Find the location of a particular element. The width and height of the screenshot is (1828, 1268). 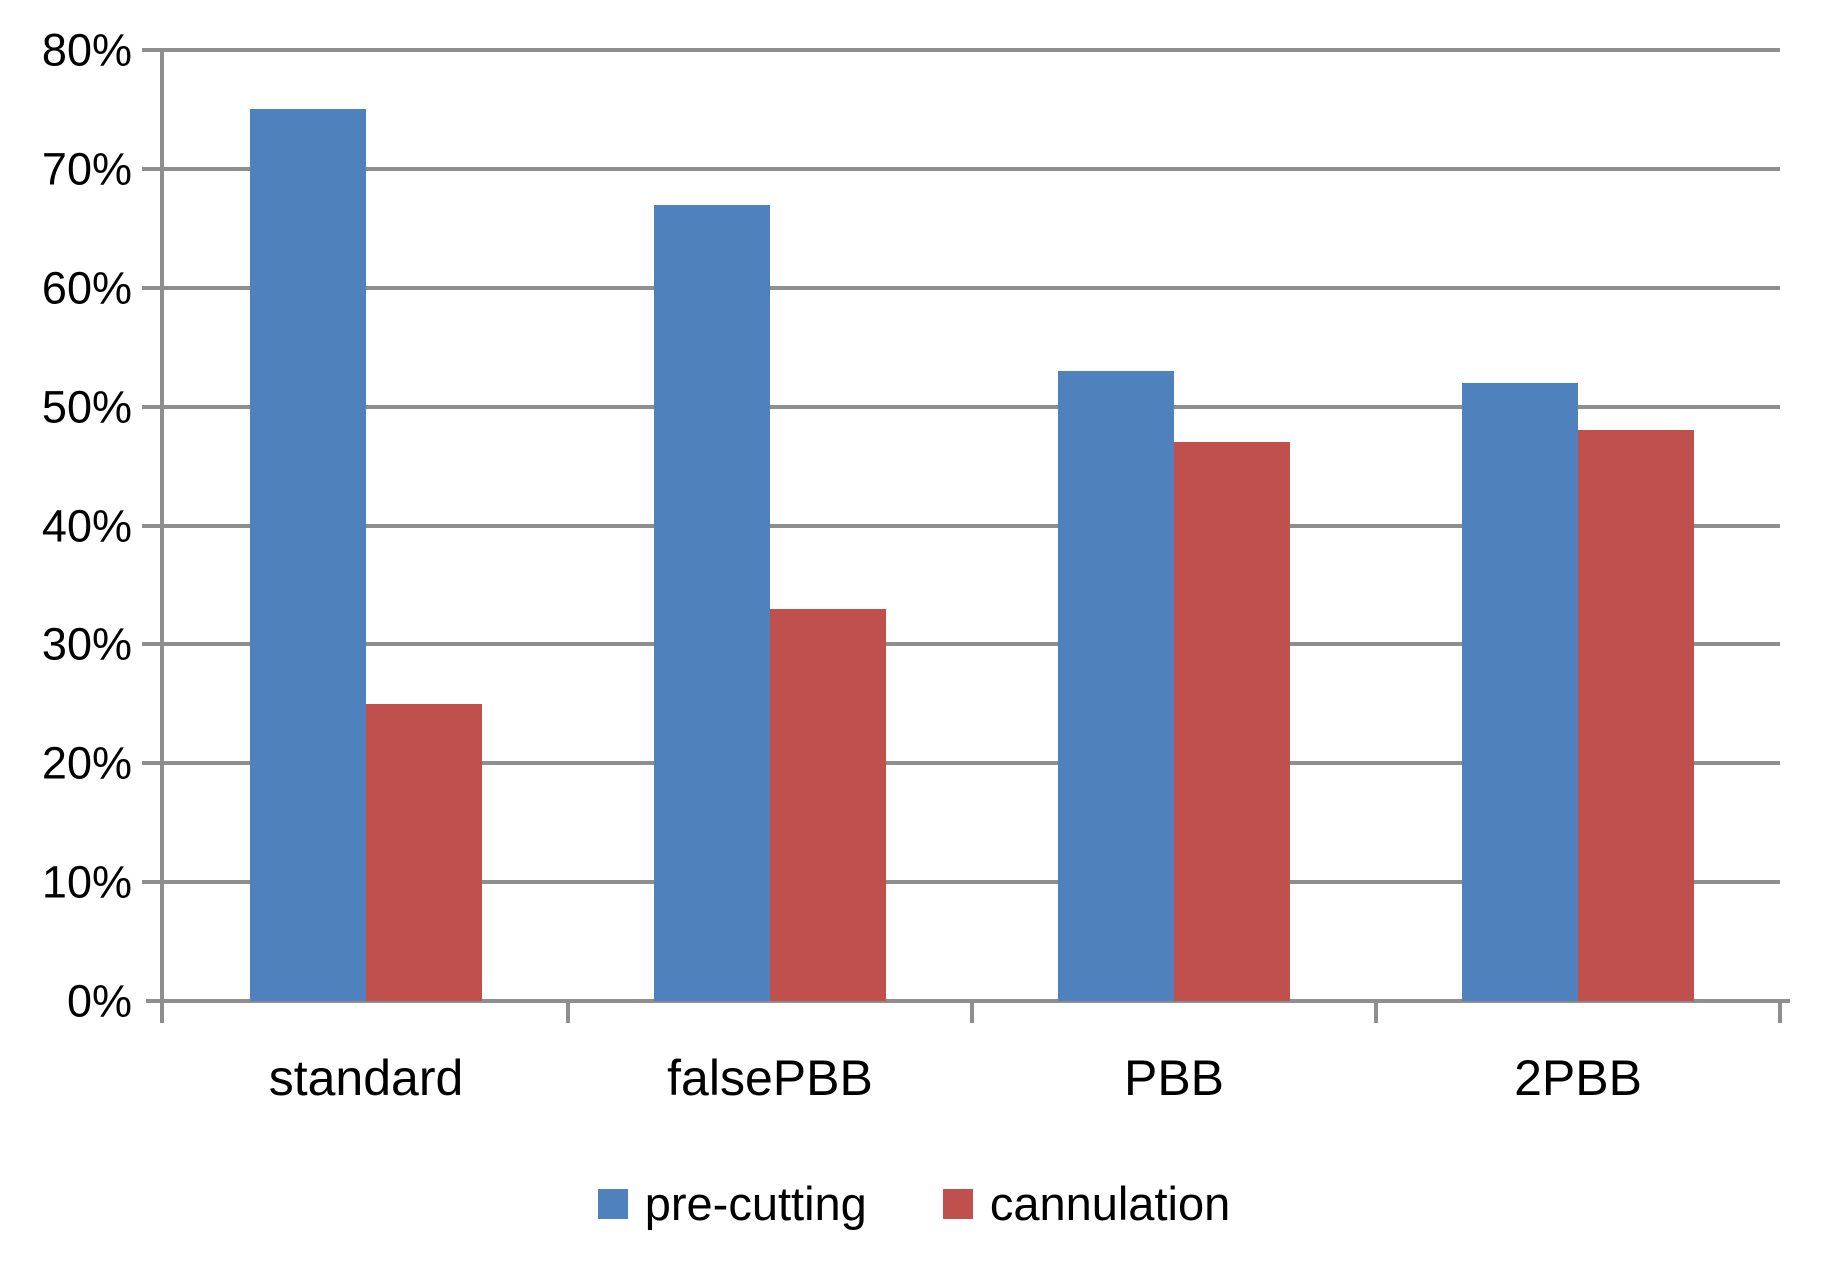

x-axis-label-standard: standard is located at coordinates (366, 1078).